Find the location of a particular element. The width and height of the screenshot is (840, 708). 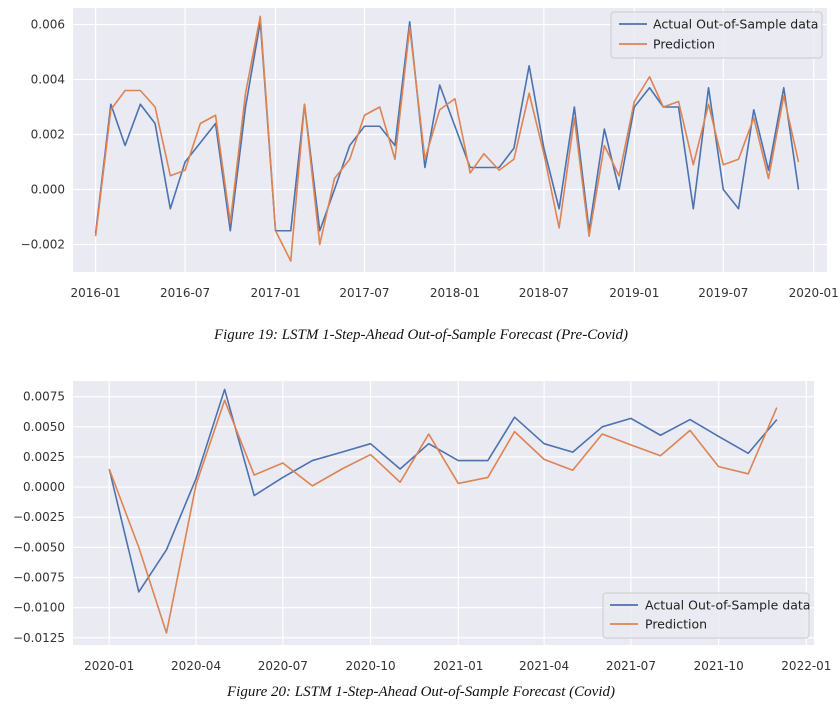

x-tick-label: 2016-01 is located at coordinates (96, 293).